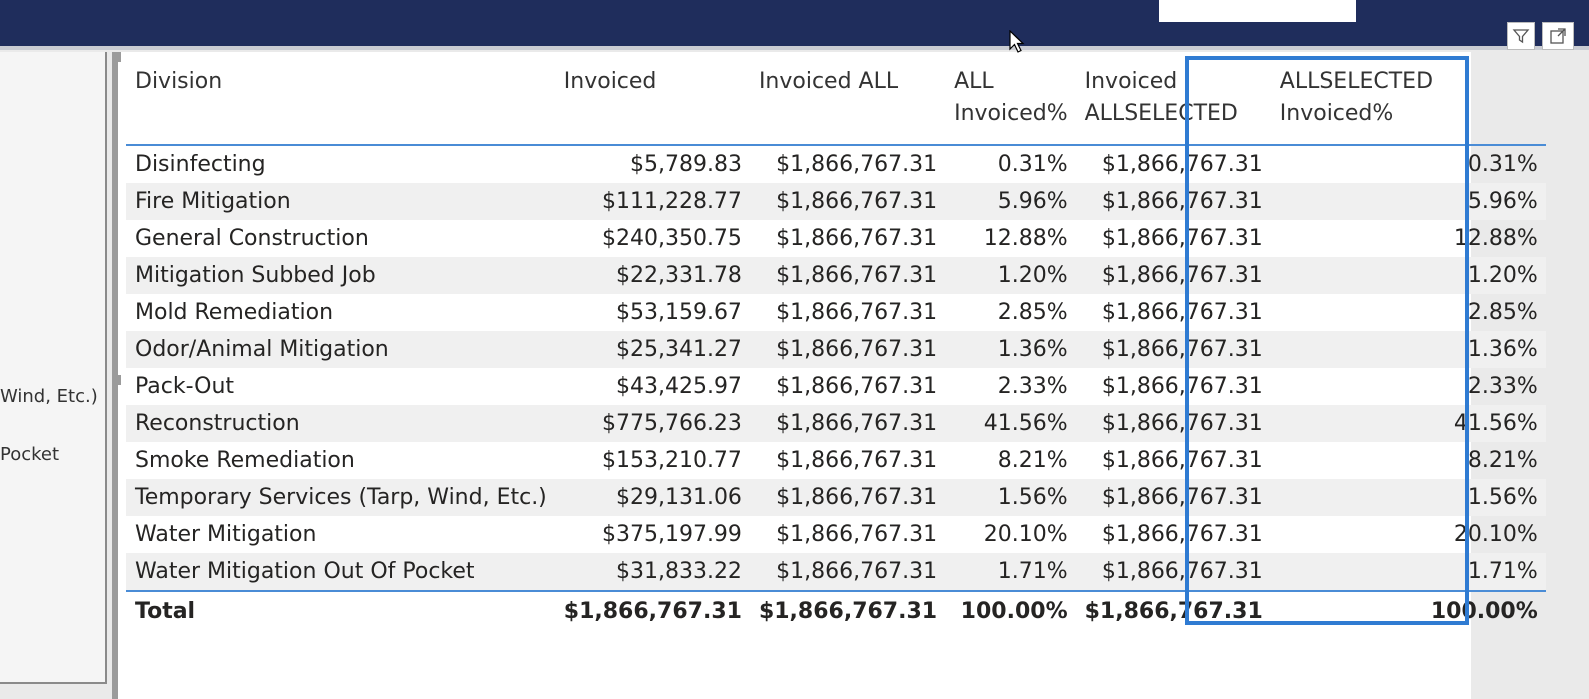  Describe the element at coordinates (1356, 97) in the screenshot. I see `column-header-allselected-invoiced-pct: ALLSELECTED Invoiced%` at that location.